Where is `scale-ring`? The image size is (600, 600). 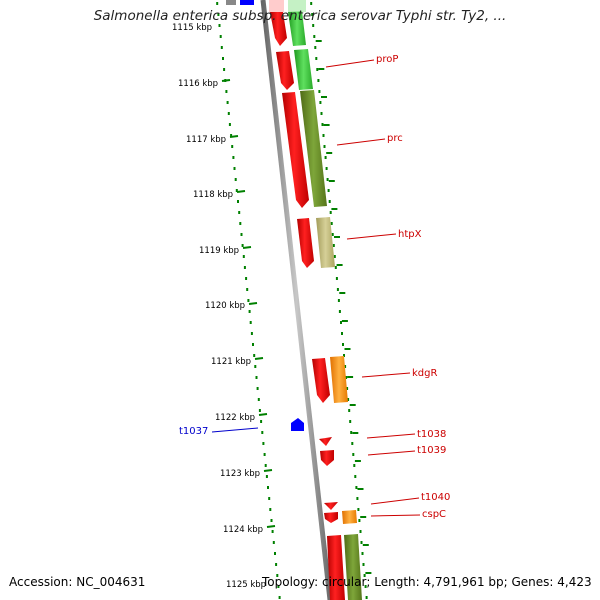
scale-ring is located at coordinates (248, 300).